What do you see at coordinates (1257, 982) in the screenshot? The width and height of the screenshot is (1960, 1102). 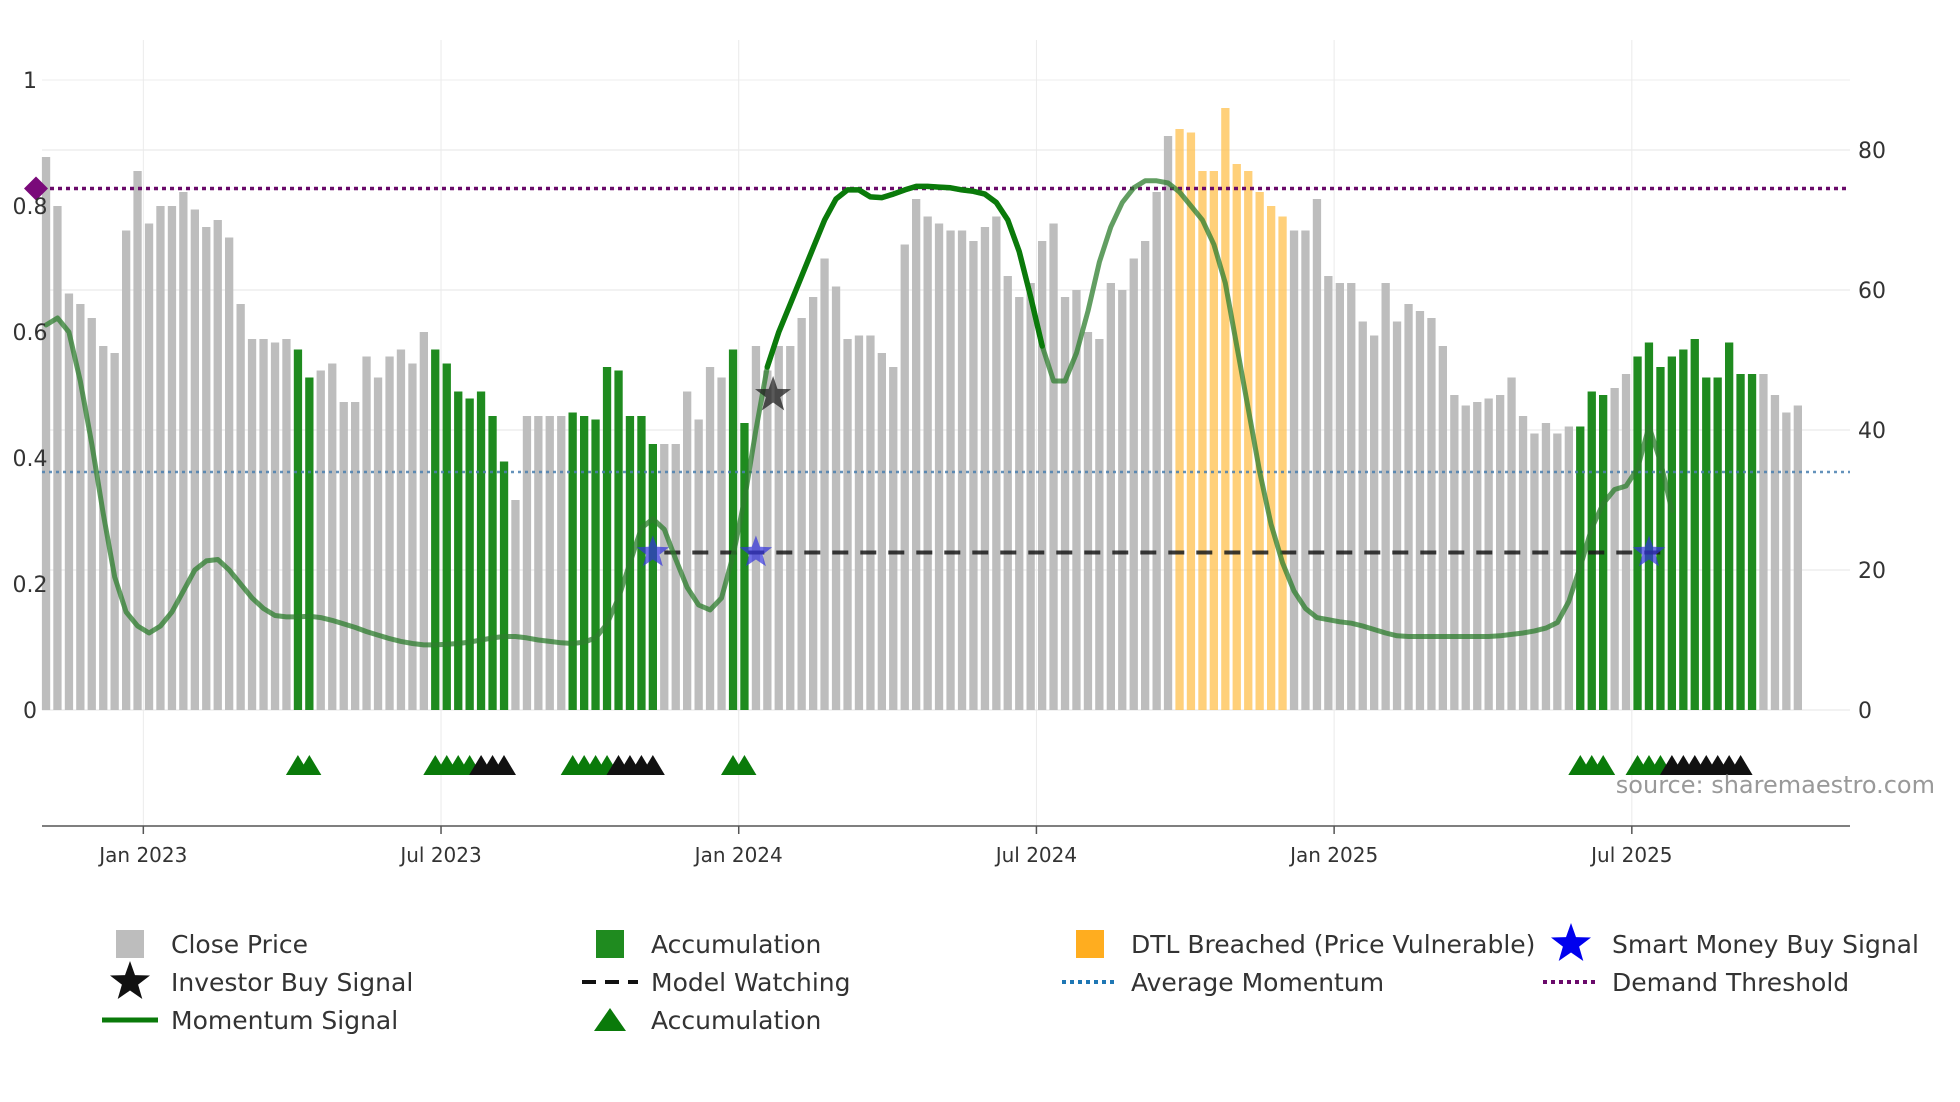 I see `legend-label: Average Momentum` at bounding box center [1257, 982].